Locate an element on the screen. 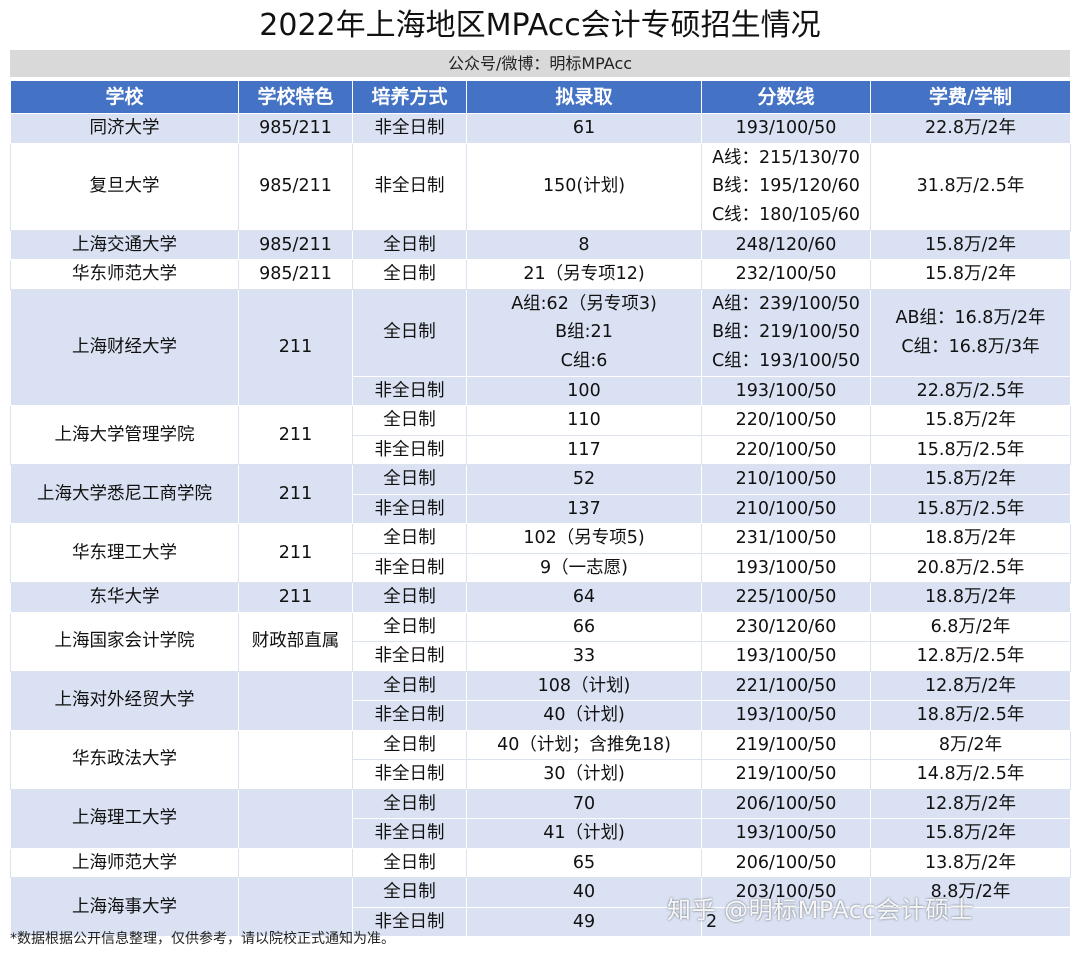 The width and height of the screenshot is (1080, 956). fee-cell: 12.8万/2年 is located at coordinates (970, 686).